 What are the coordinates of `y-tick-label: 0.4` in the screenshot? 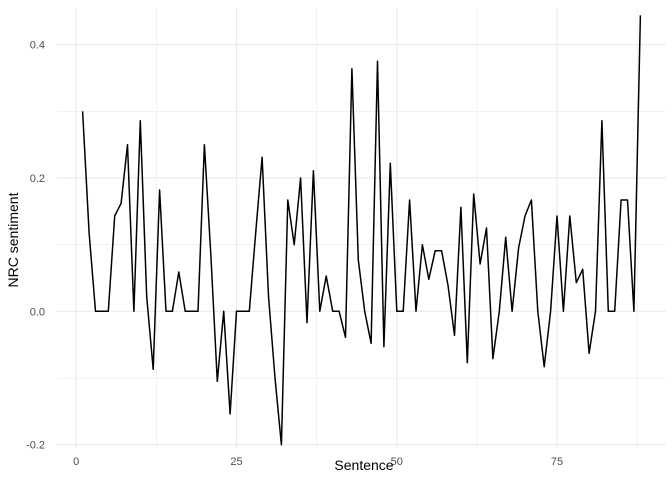 It's located at (37, 46).